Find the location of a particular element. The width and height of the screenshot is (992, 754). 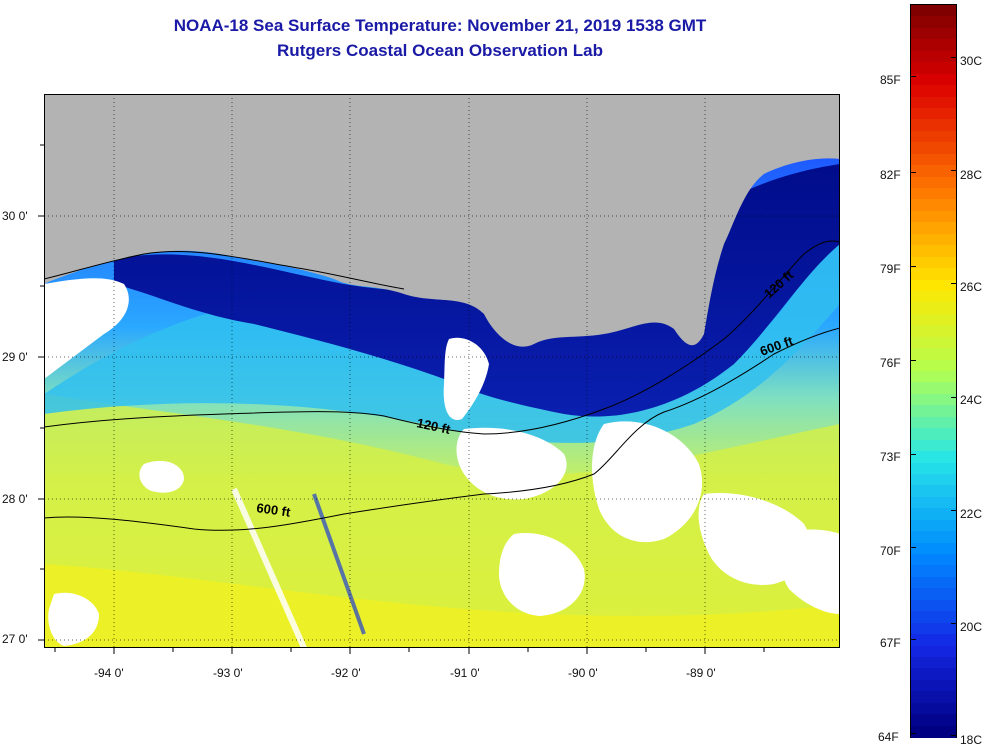

colorbar-c-label: 18C is located at coordinates (971, 740).